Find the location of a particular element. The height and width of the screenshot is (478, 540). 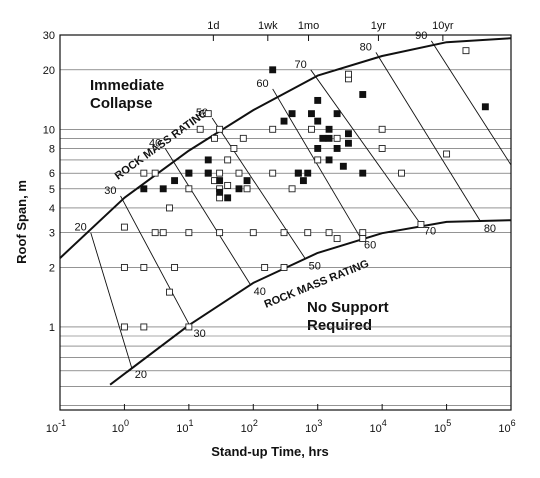

y-tick-label: 8 is located at coordinates (52, 149).